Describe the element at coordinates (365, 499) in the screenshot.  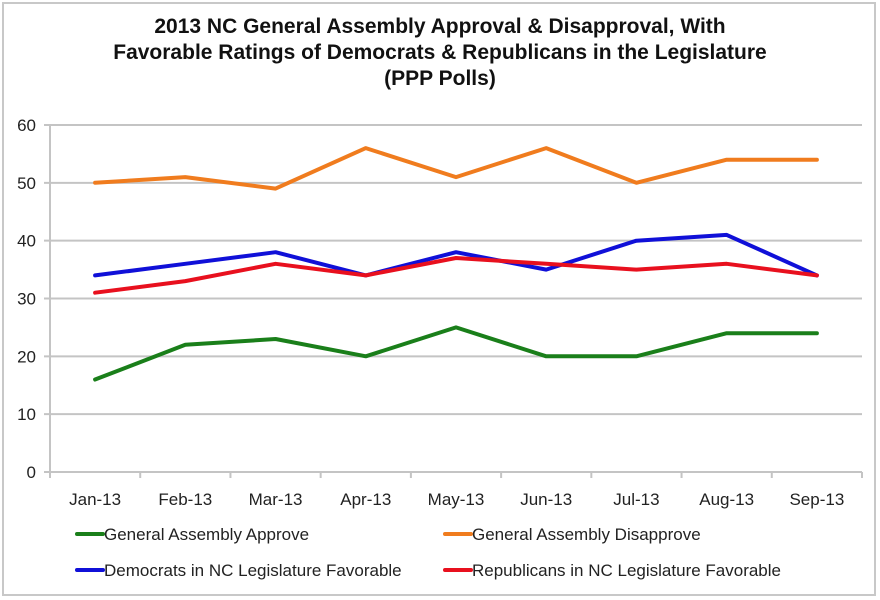
I see `x-tick-label: Apr-13` at that location.